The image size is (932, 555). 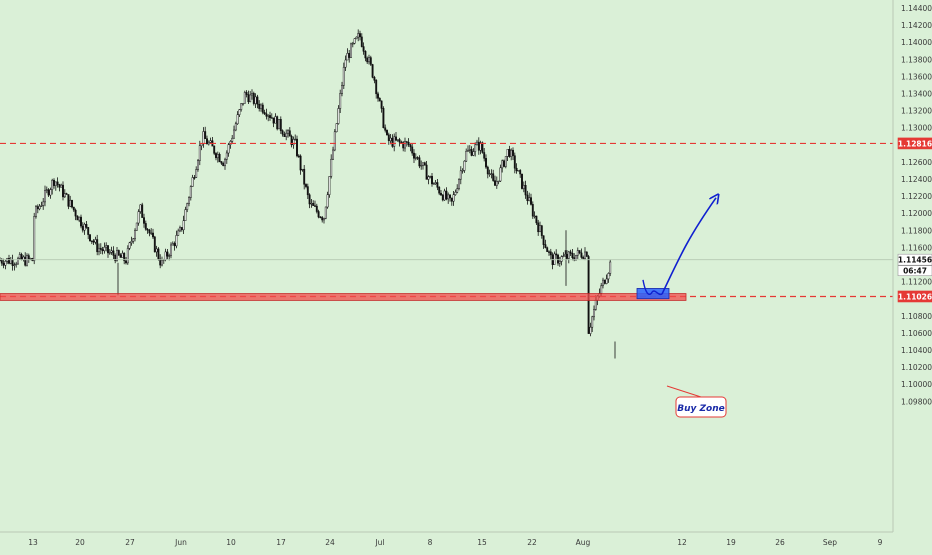 I want to click on price-tick-label: 1.11800, so click(x=916, y=230).